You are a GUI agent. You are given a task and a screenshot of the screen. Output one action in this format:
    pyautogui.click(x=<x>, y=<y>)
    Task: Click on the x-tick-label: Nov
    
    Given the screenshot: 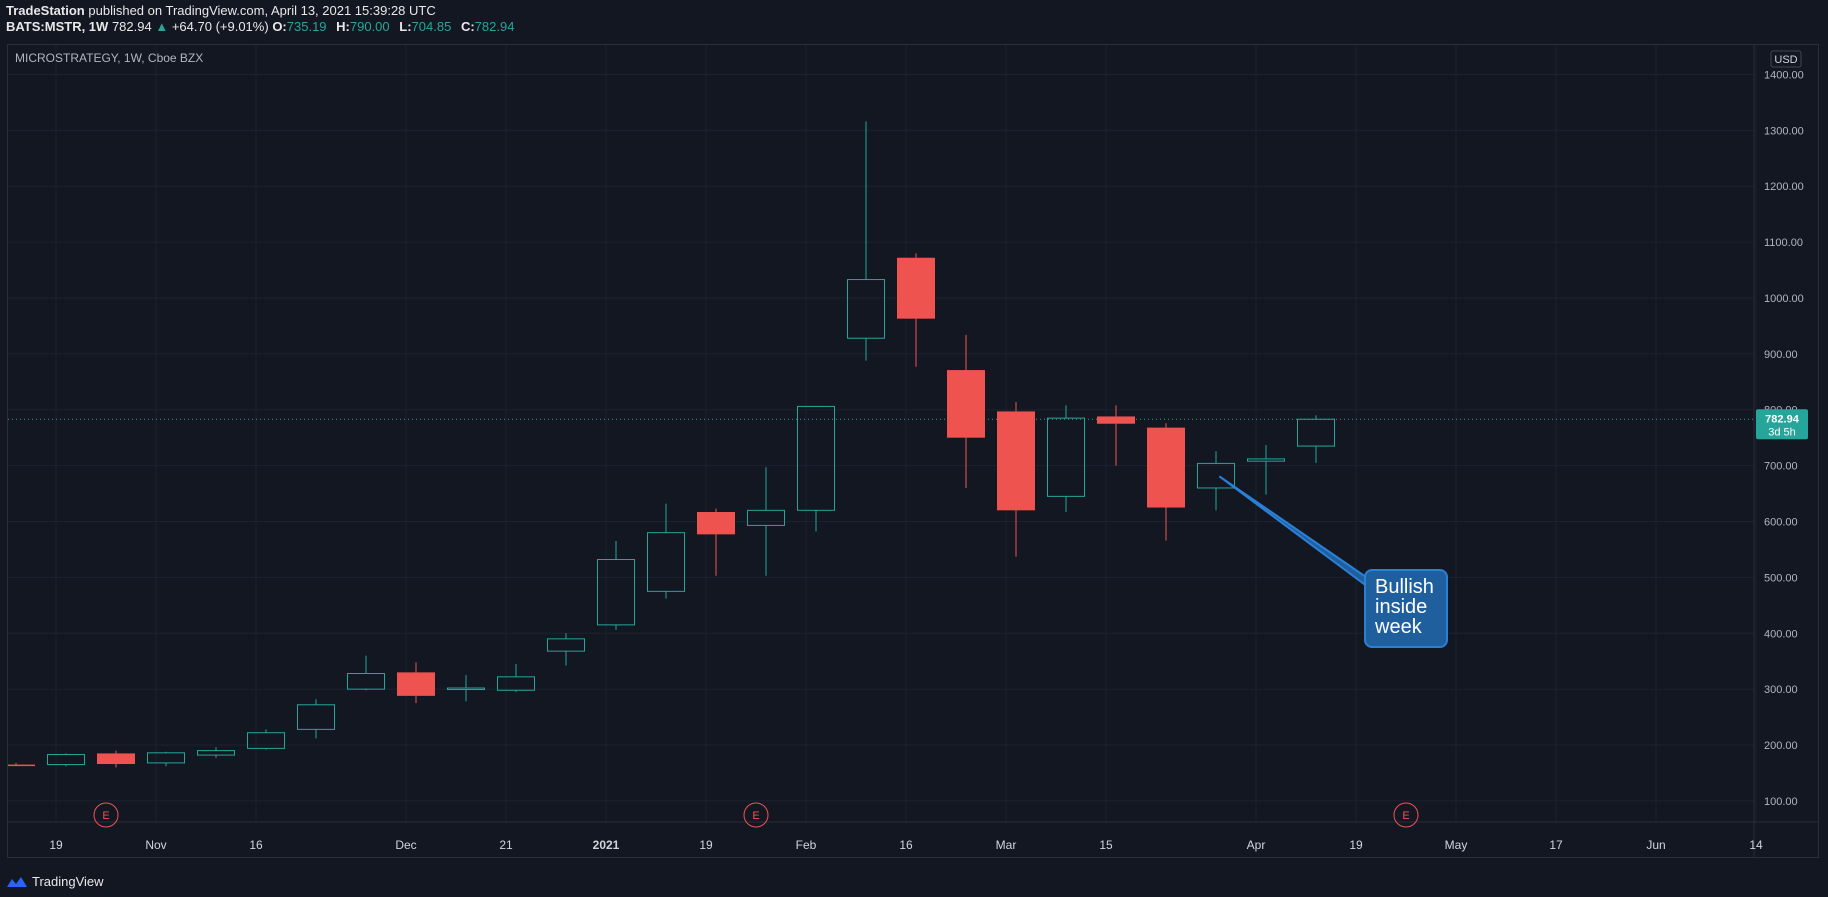 What is the action you would take?
    pyautogui.click(x=155, y=845)
    